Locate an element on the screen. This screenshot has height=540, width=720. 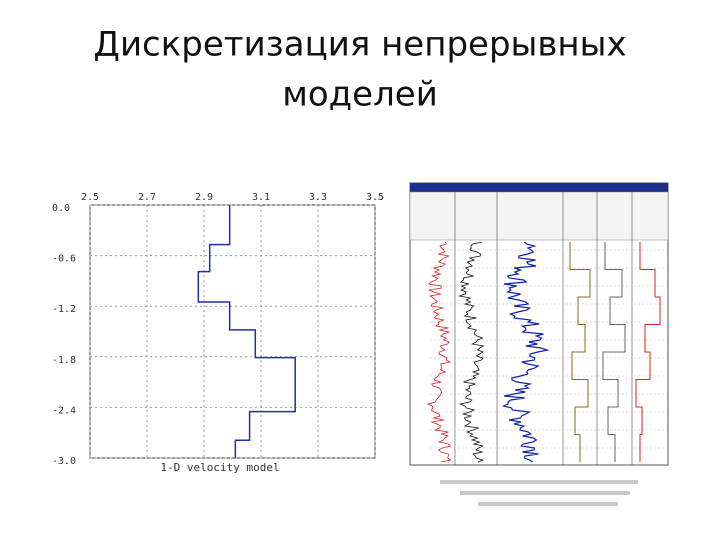
x-tick-label: 2.5 is located at coordinates (90, 197).